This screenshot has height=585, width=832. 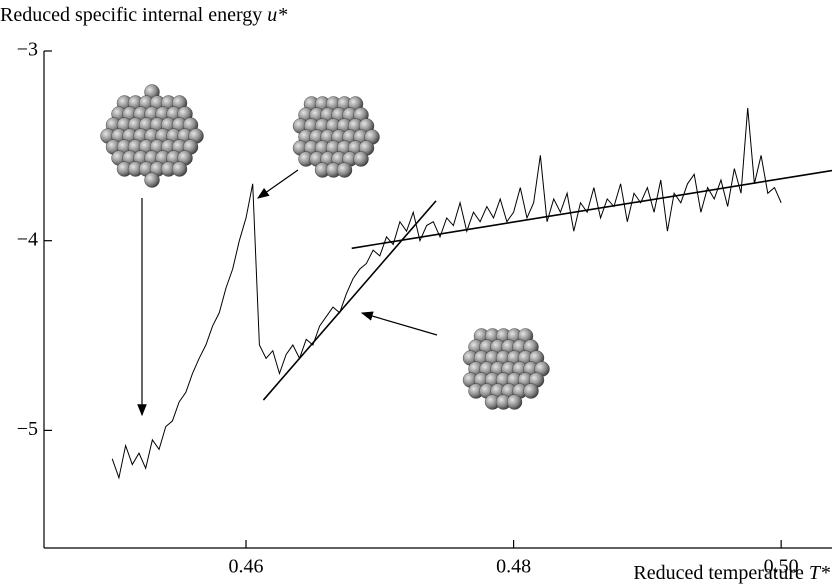 I want to click on y-axis-title: Reduced specific internal energy u*, so click(x=143, y=15).